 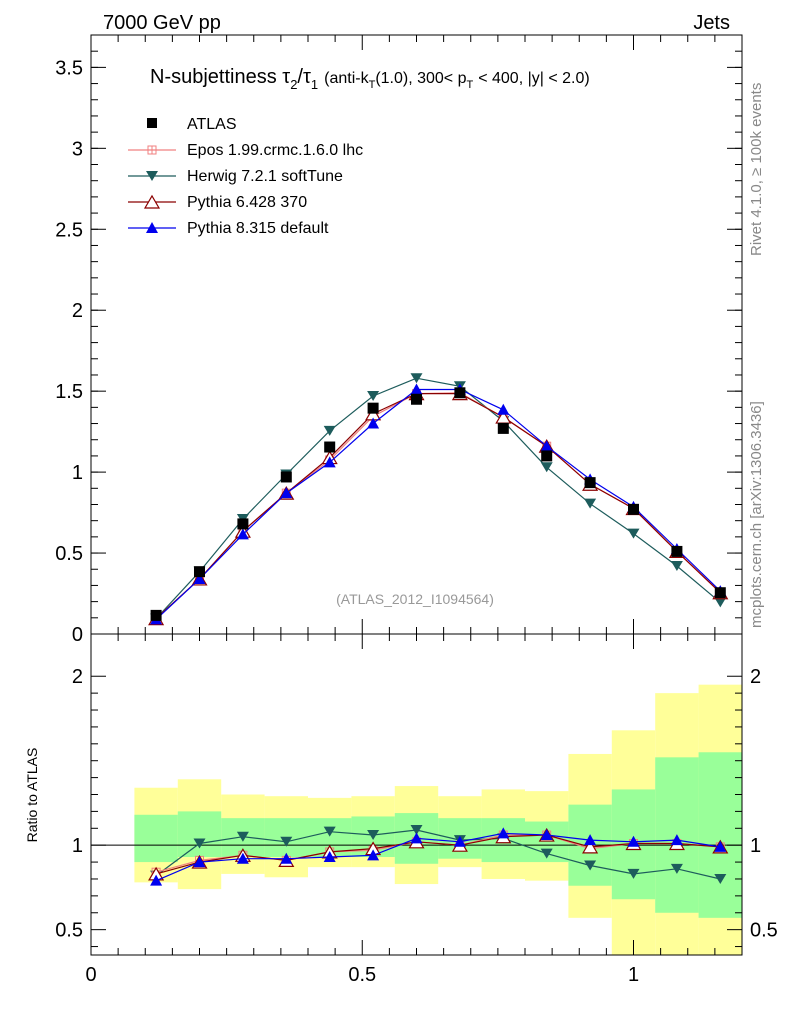 I want to click on legend-marker-atlas, so click(x=152, y=123).